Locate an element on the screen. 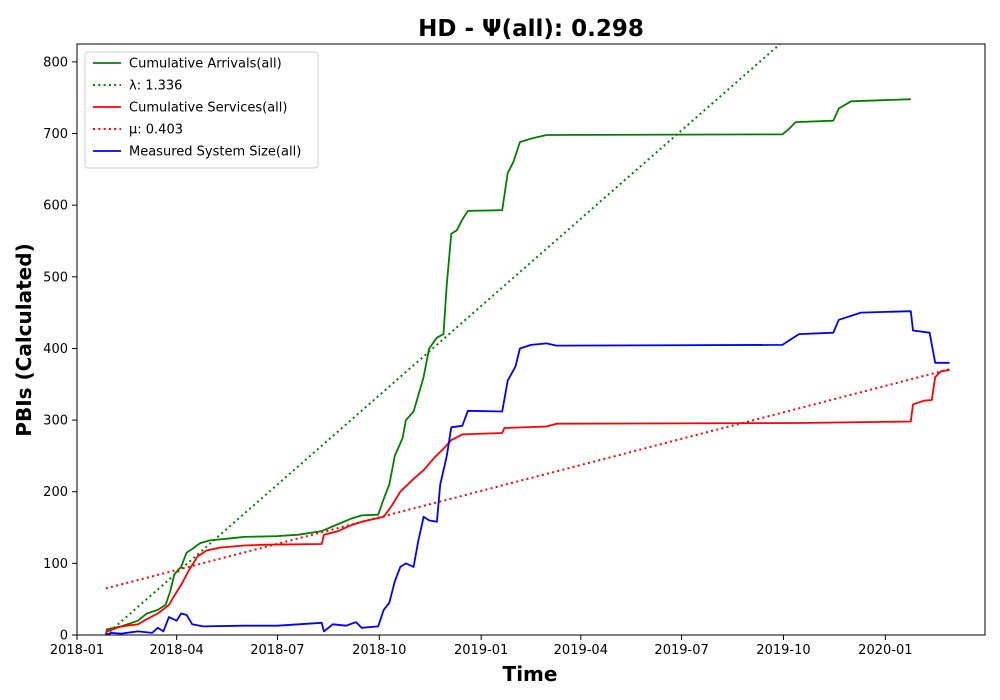  y-axis-title: PBIs (Calculated) is located at coordinates (24, 339).